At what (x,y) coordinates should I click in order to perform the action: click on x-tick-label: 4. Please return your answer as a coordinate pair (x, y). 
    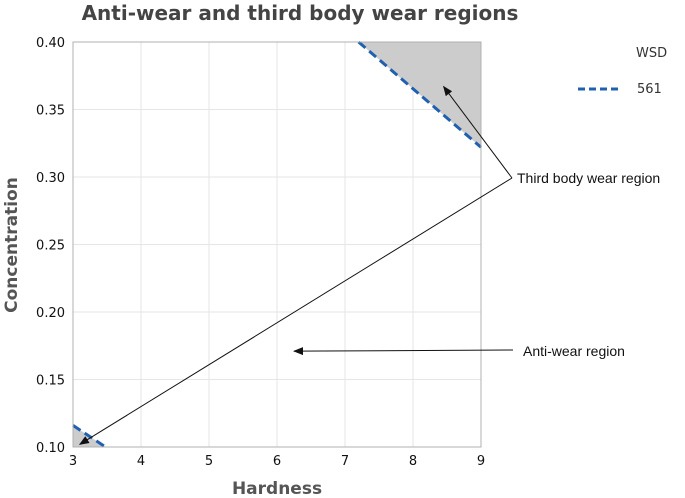
    Looking at the image, I should click on (141, 461).